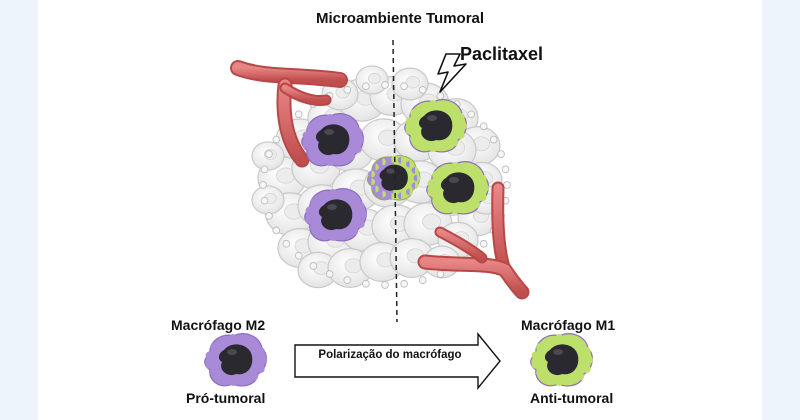  I want to click on lightning-bolt-icon, so click(452, 73).